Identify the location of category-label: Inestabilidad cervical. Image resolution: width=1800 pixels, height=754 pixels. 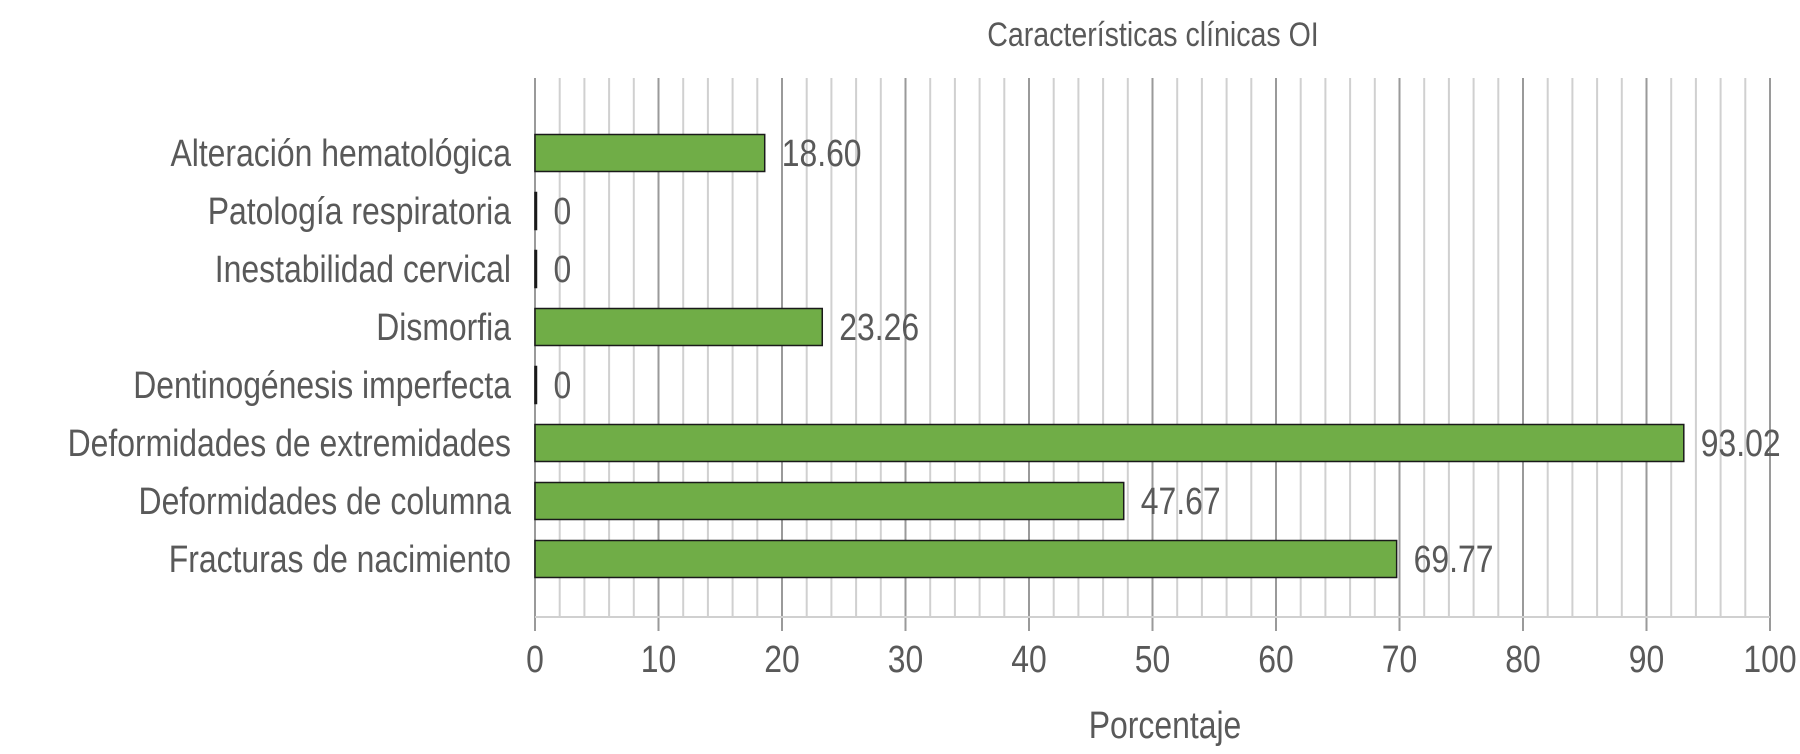
(363, 269).